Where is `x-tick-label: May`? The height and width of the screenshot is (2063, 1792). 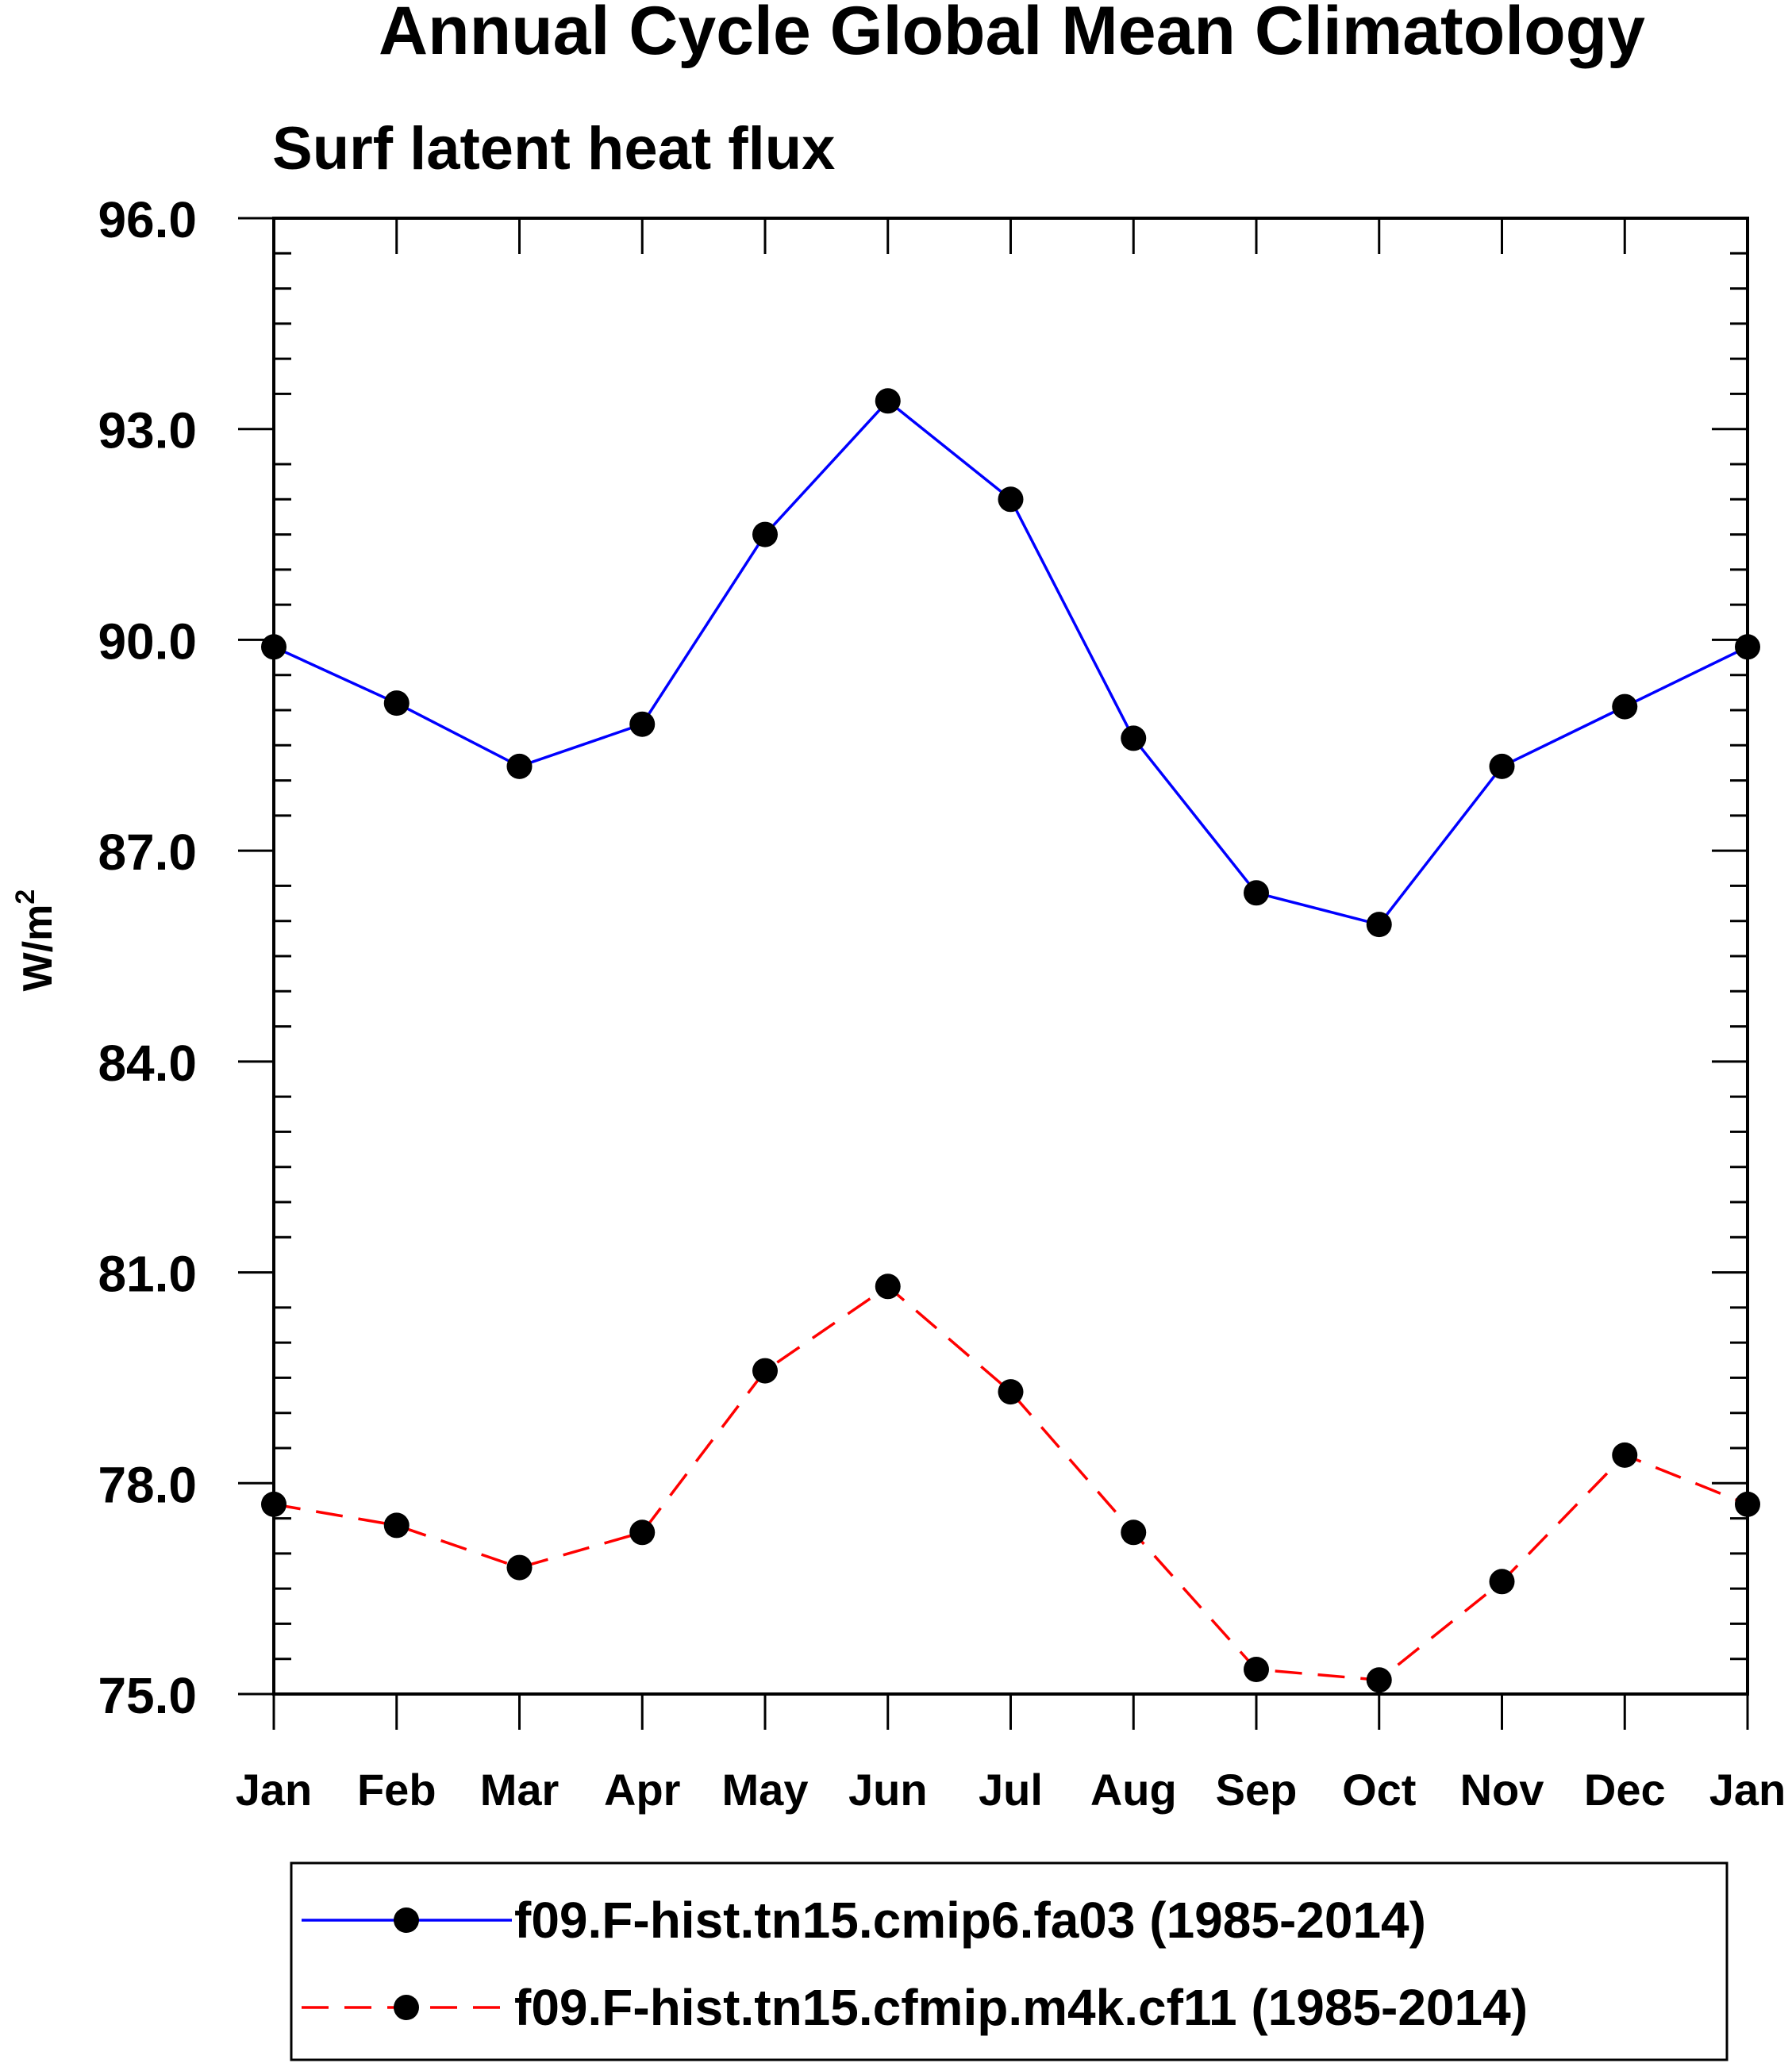 x-tick-label: May is located at coordinates (765, 1790).